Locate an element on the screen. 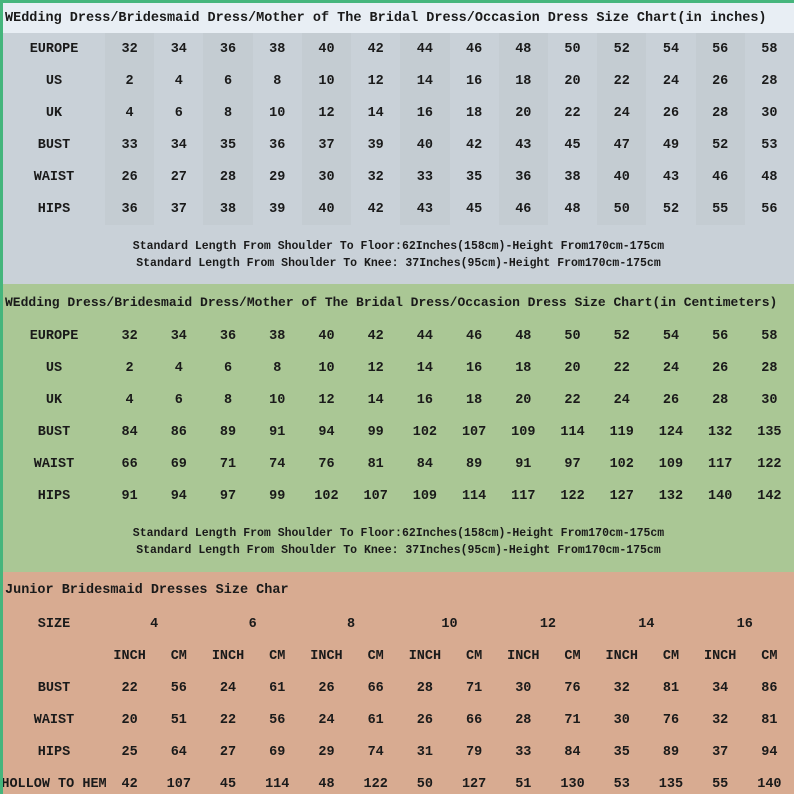 The width and height of the screenshot is (794, 794). size-value: 107 is located at coordinates (375, 496).